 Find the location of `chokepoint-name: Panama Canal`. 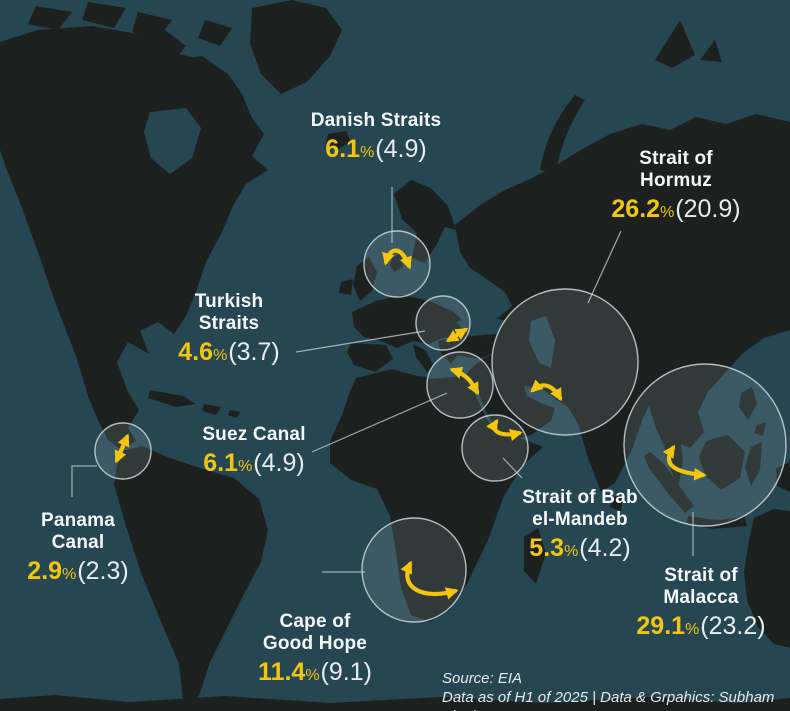

chokepoint-name: Panama Canal is located at coordinates (78, 531).